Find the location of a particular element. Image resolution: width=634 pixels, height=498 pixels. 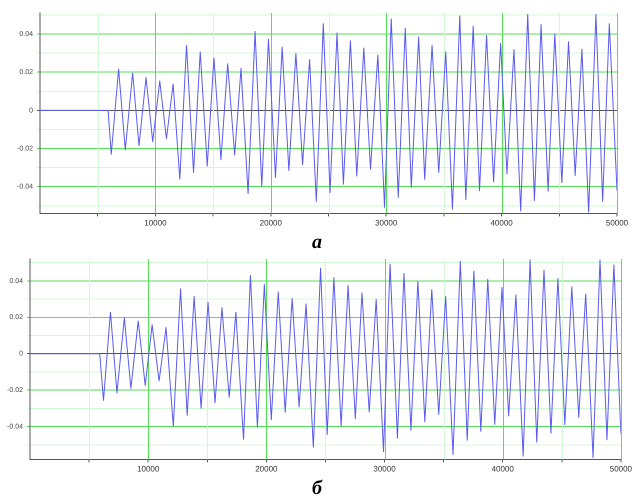

text: а is located at coordinates (317, 242).